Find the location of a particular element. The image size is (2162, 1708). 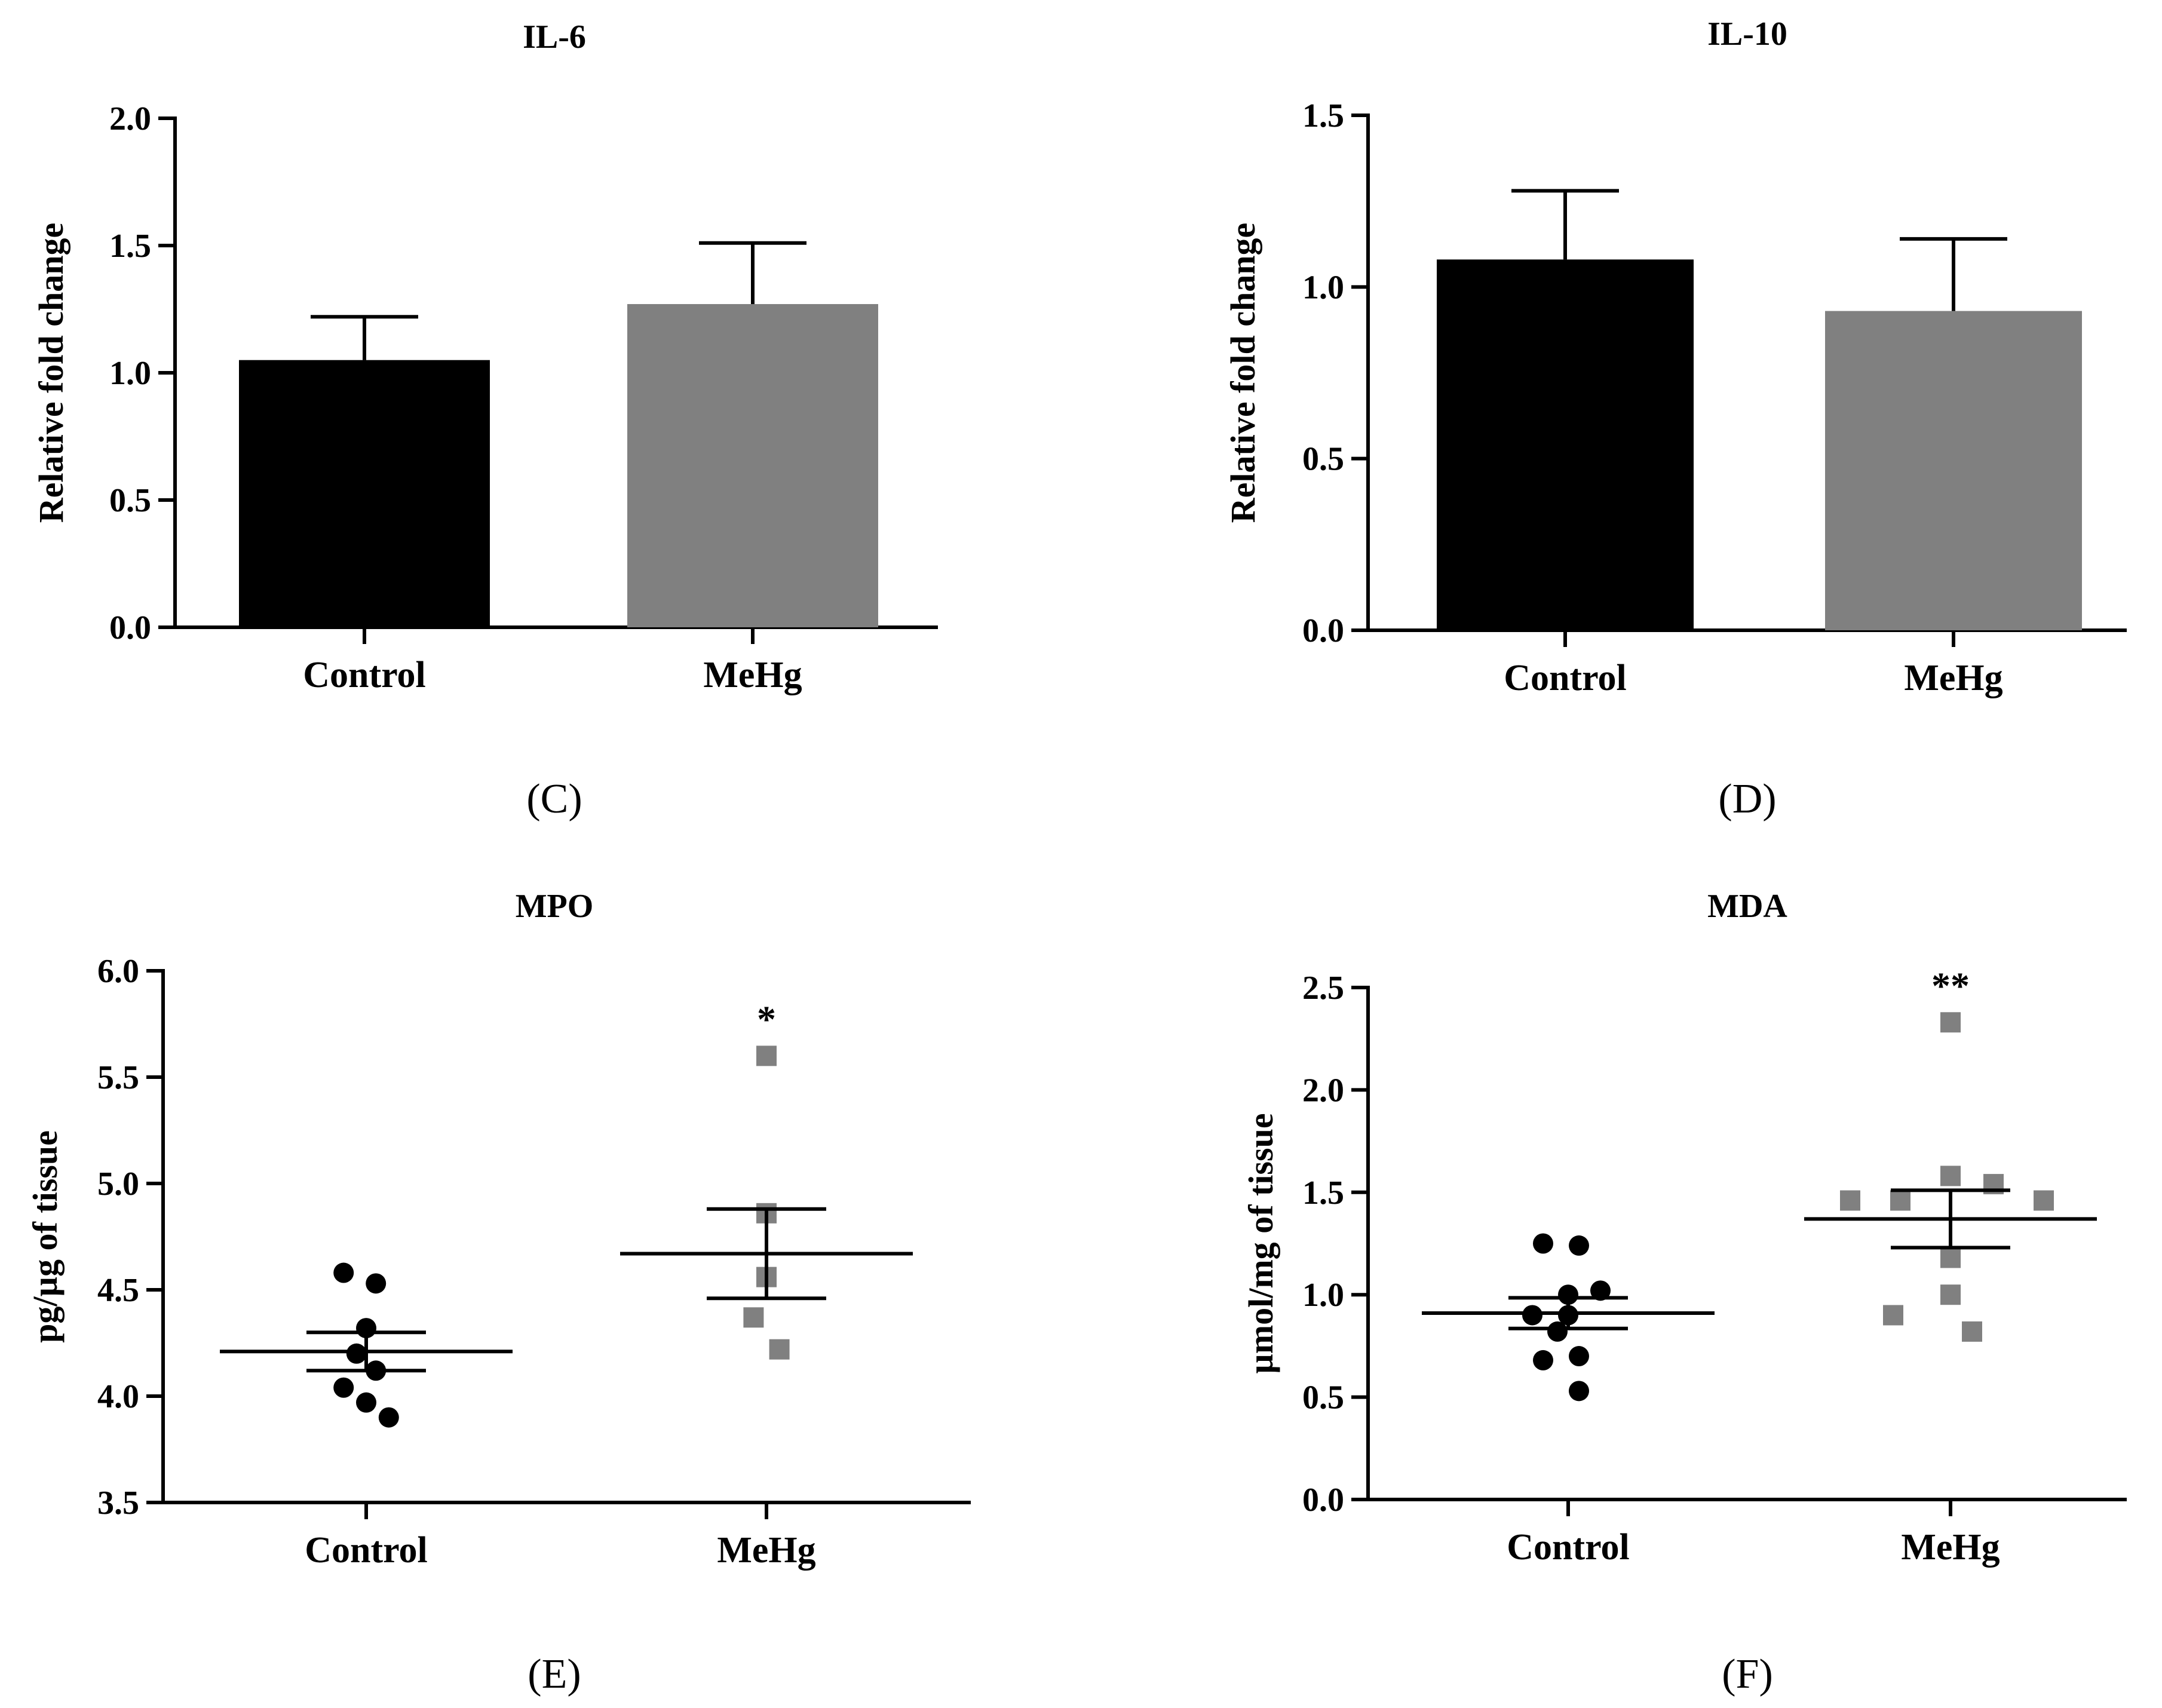

y-tick-label: 3.5 is located at coordinates (118, 1503).